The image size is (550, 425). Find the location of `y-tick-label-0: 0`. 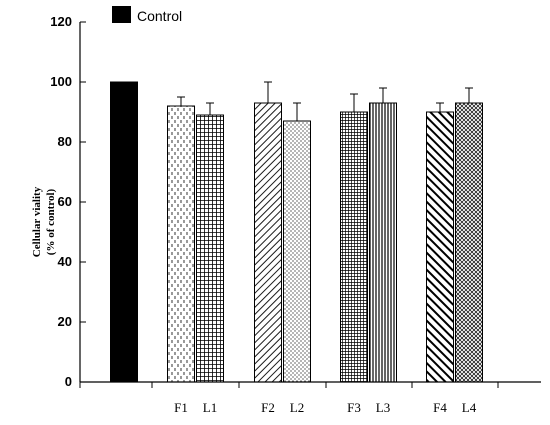

y-tick-label-0: 0 is located at coordinates (68, 381).